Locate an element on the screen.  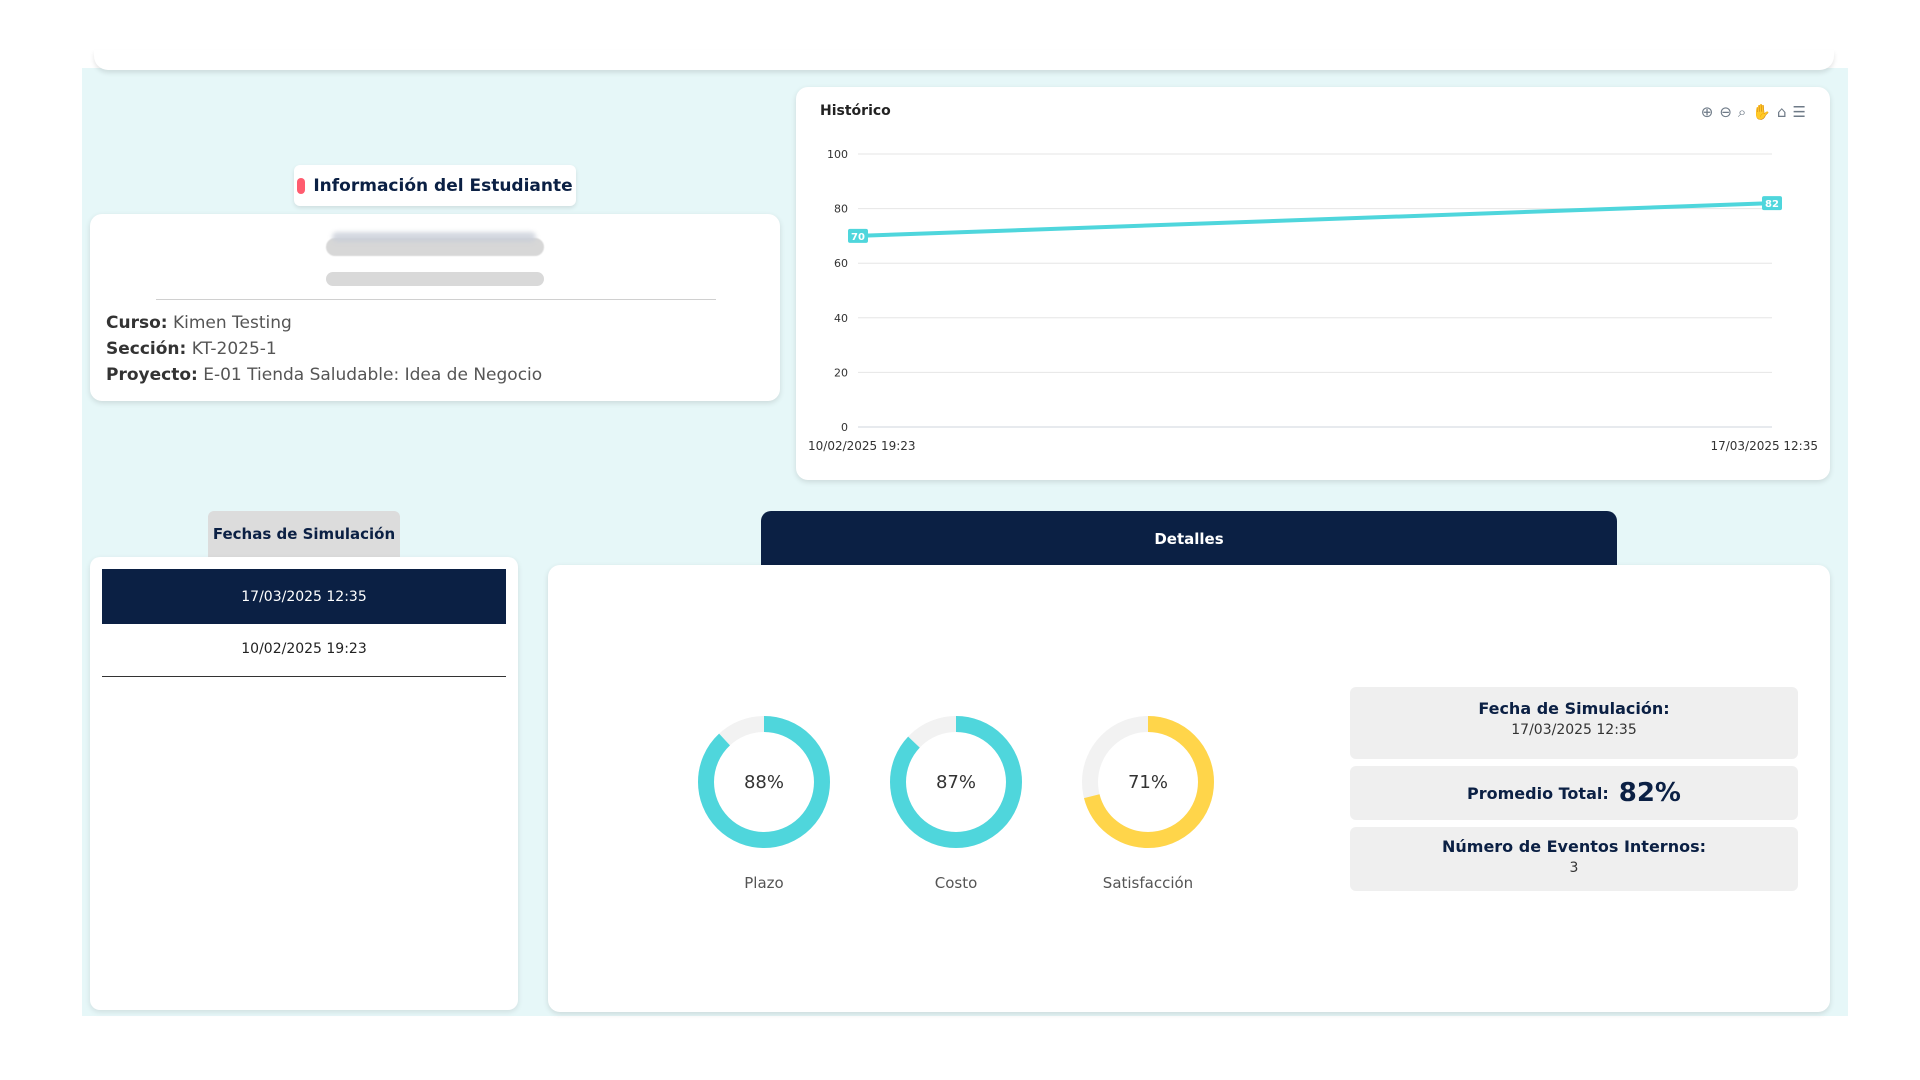
section-label: Sección: is located at coordinates (146, 349).